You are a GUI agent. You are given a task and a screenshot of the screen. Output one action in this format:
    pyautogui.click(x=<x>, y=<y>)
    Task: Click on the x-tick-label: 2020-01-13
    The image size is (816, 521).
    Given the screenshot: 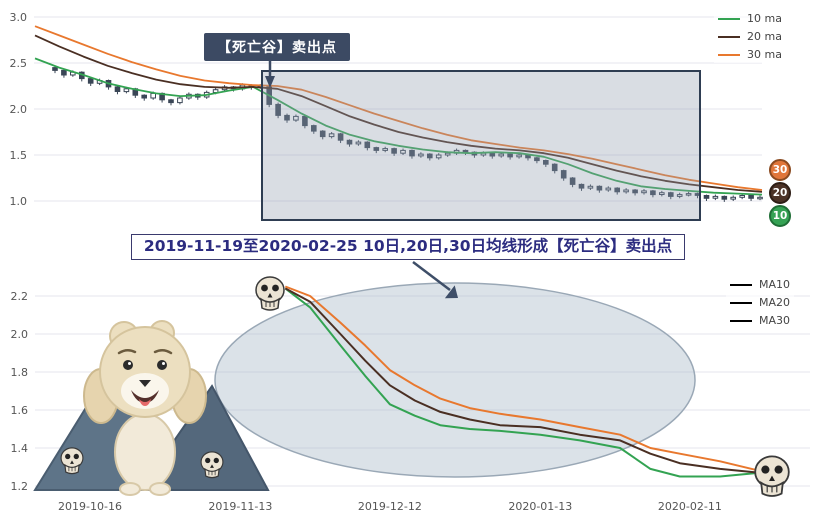 What is the action you would take?
    pyautogui.click(x=540, y=506)
    